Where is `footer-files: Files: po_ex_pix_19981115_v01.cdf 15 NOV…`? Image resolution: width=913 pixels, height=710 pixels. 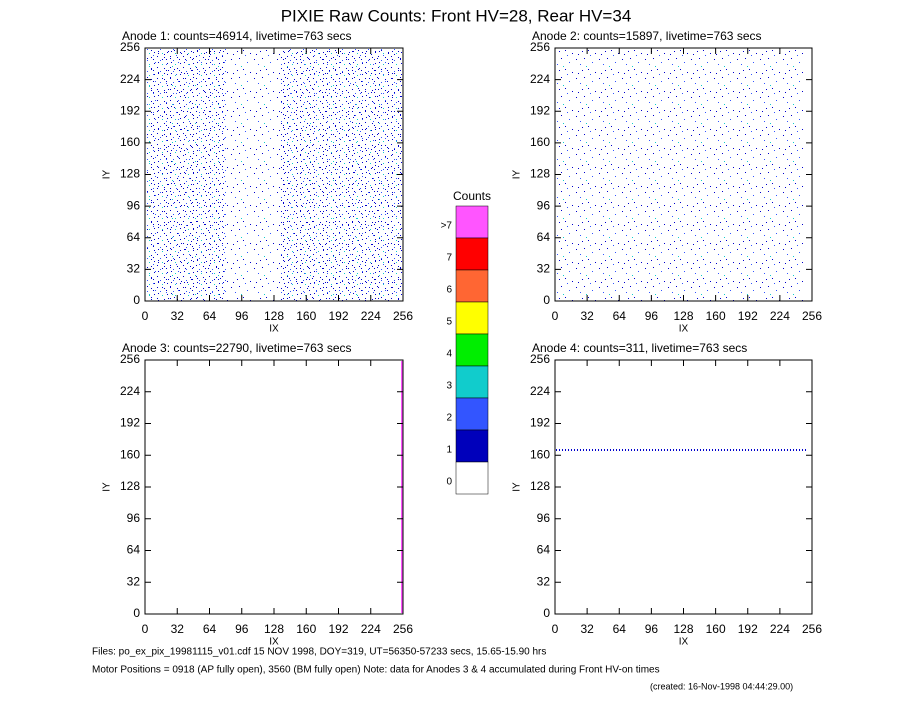
footer-files: Files: po_ex_pix_19981115_v01.cdf 15 NOV… is located at coordinates (319, 652).